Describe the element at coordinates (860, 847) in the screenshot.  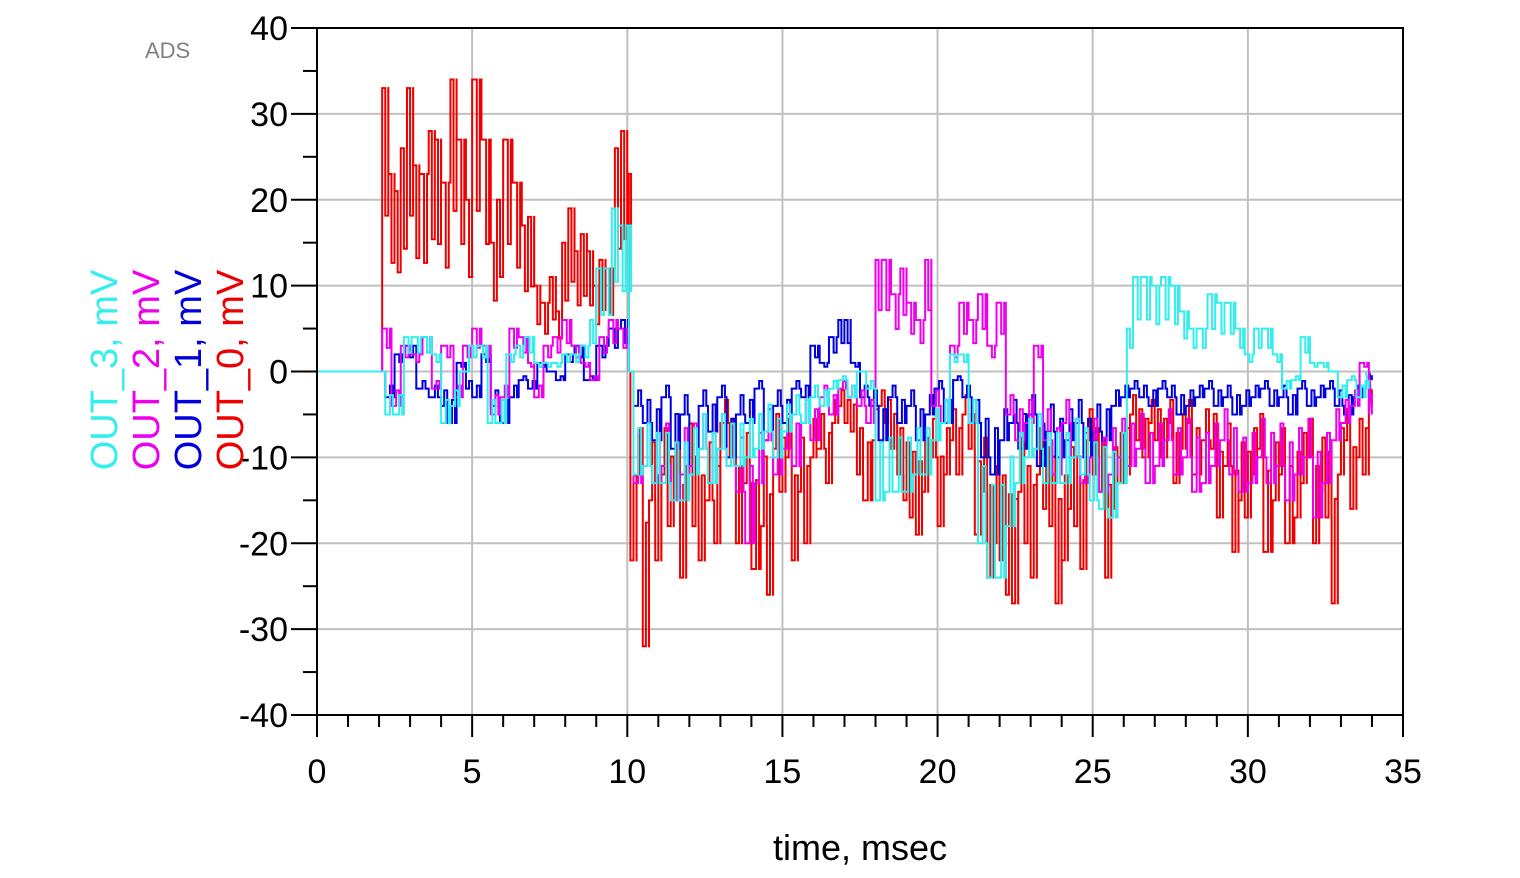
I see `x-axis-title: time, msec` at that location.